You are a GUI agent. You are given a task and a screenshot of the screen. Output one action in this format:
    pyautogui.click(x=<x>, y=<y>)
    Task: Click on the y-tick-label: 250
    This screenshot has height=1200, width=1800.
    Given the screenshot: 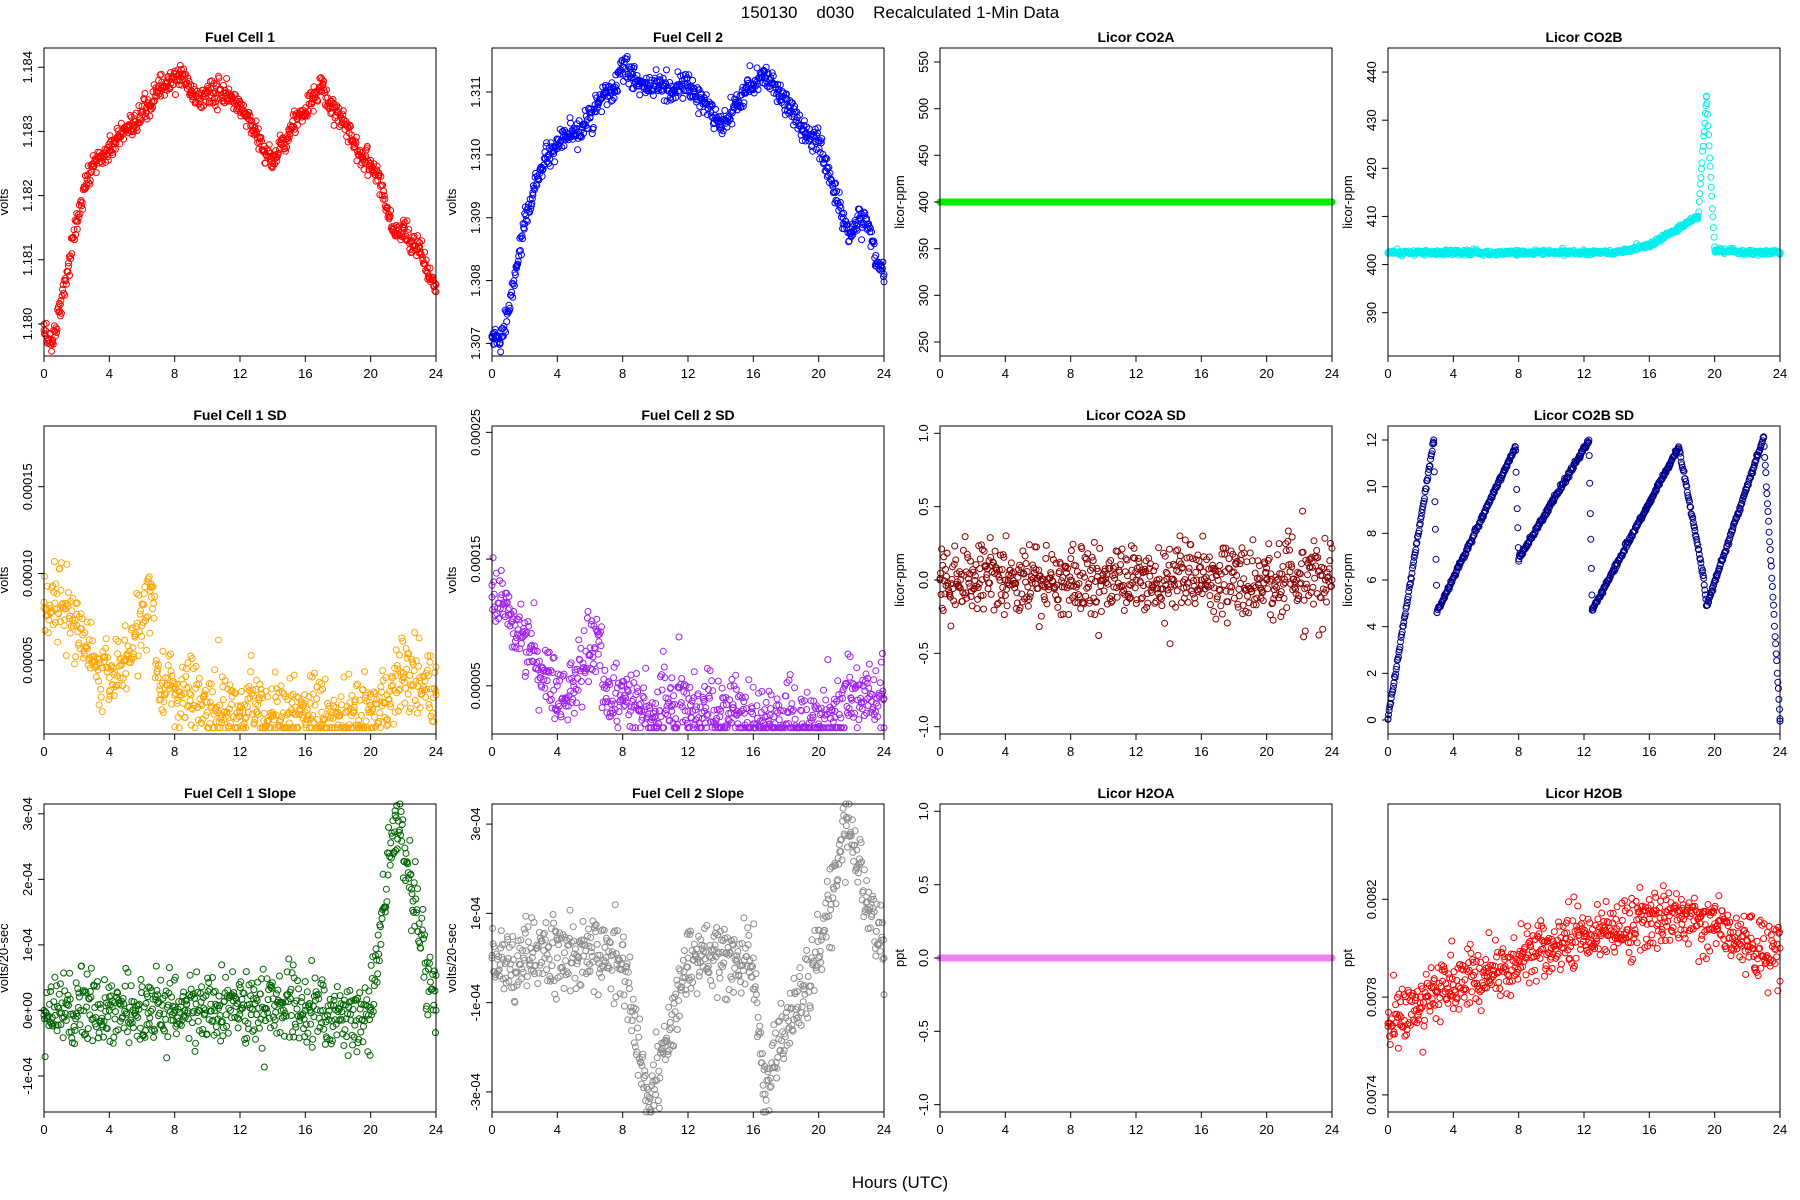 What is the action you would take?
    pyautogui.click(x=923, y=342)
    